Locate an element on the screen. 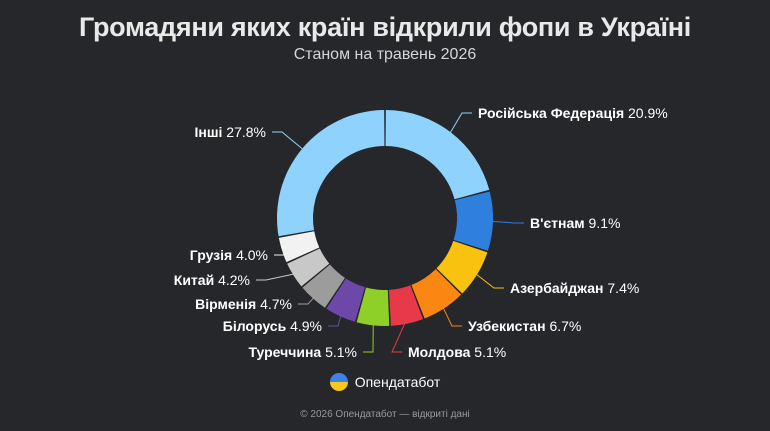 This screenshot has width=770, height=431. label-value-російська-федерація: 20.9% is located at coordinates (646, 113).